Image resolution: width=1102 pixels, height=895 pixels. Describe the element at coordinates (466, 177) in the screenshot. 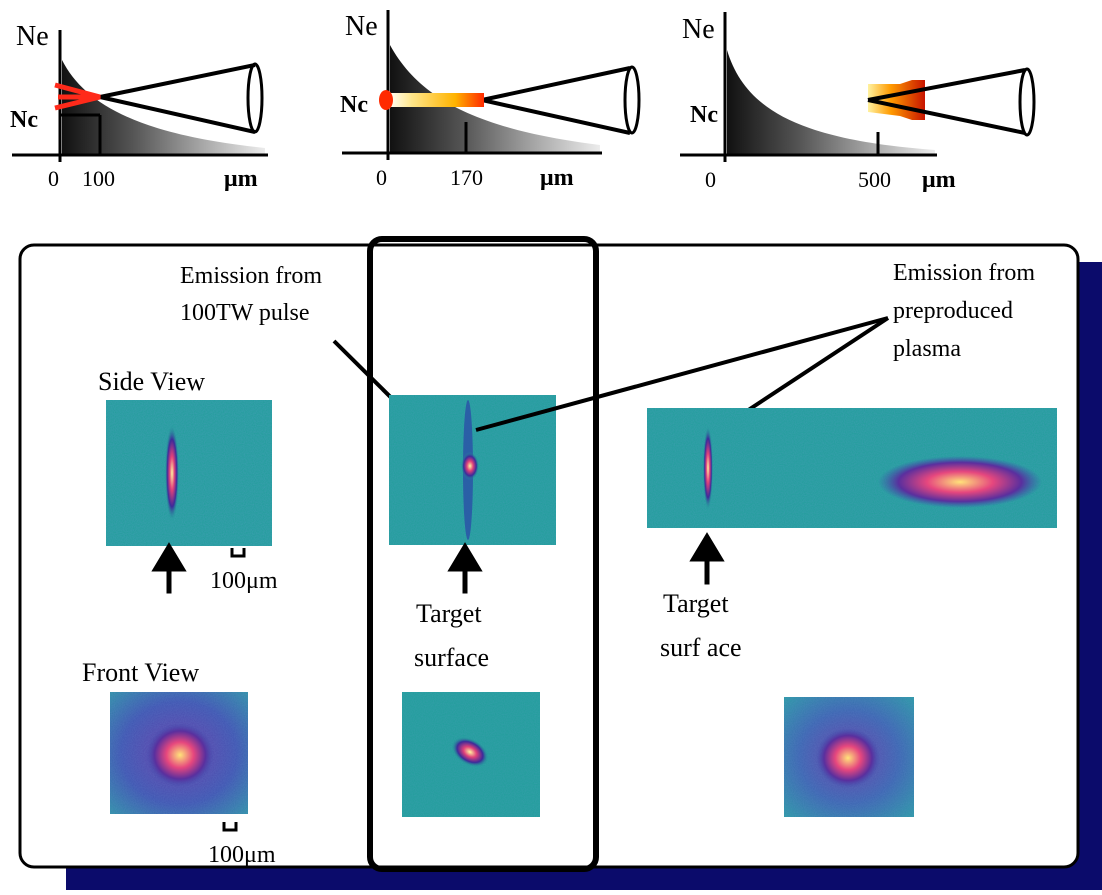

I see `tick-label-1: 170` at that location.